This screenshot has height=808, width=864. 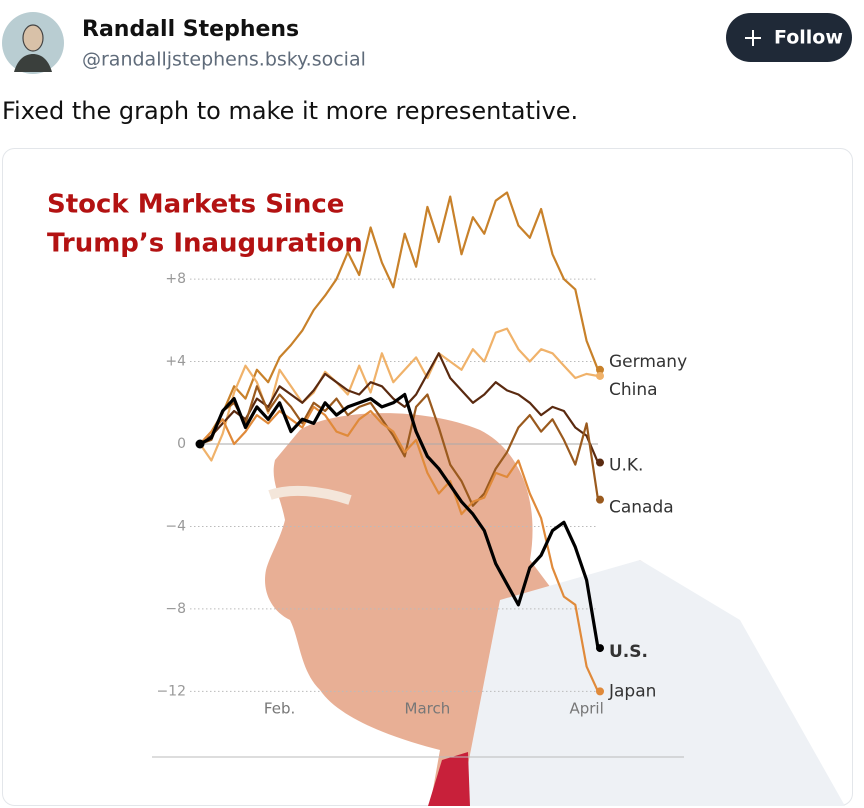 I want to click on x-tick-label: March, so click(x=428, y=709).